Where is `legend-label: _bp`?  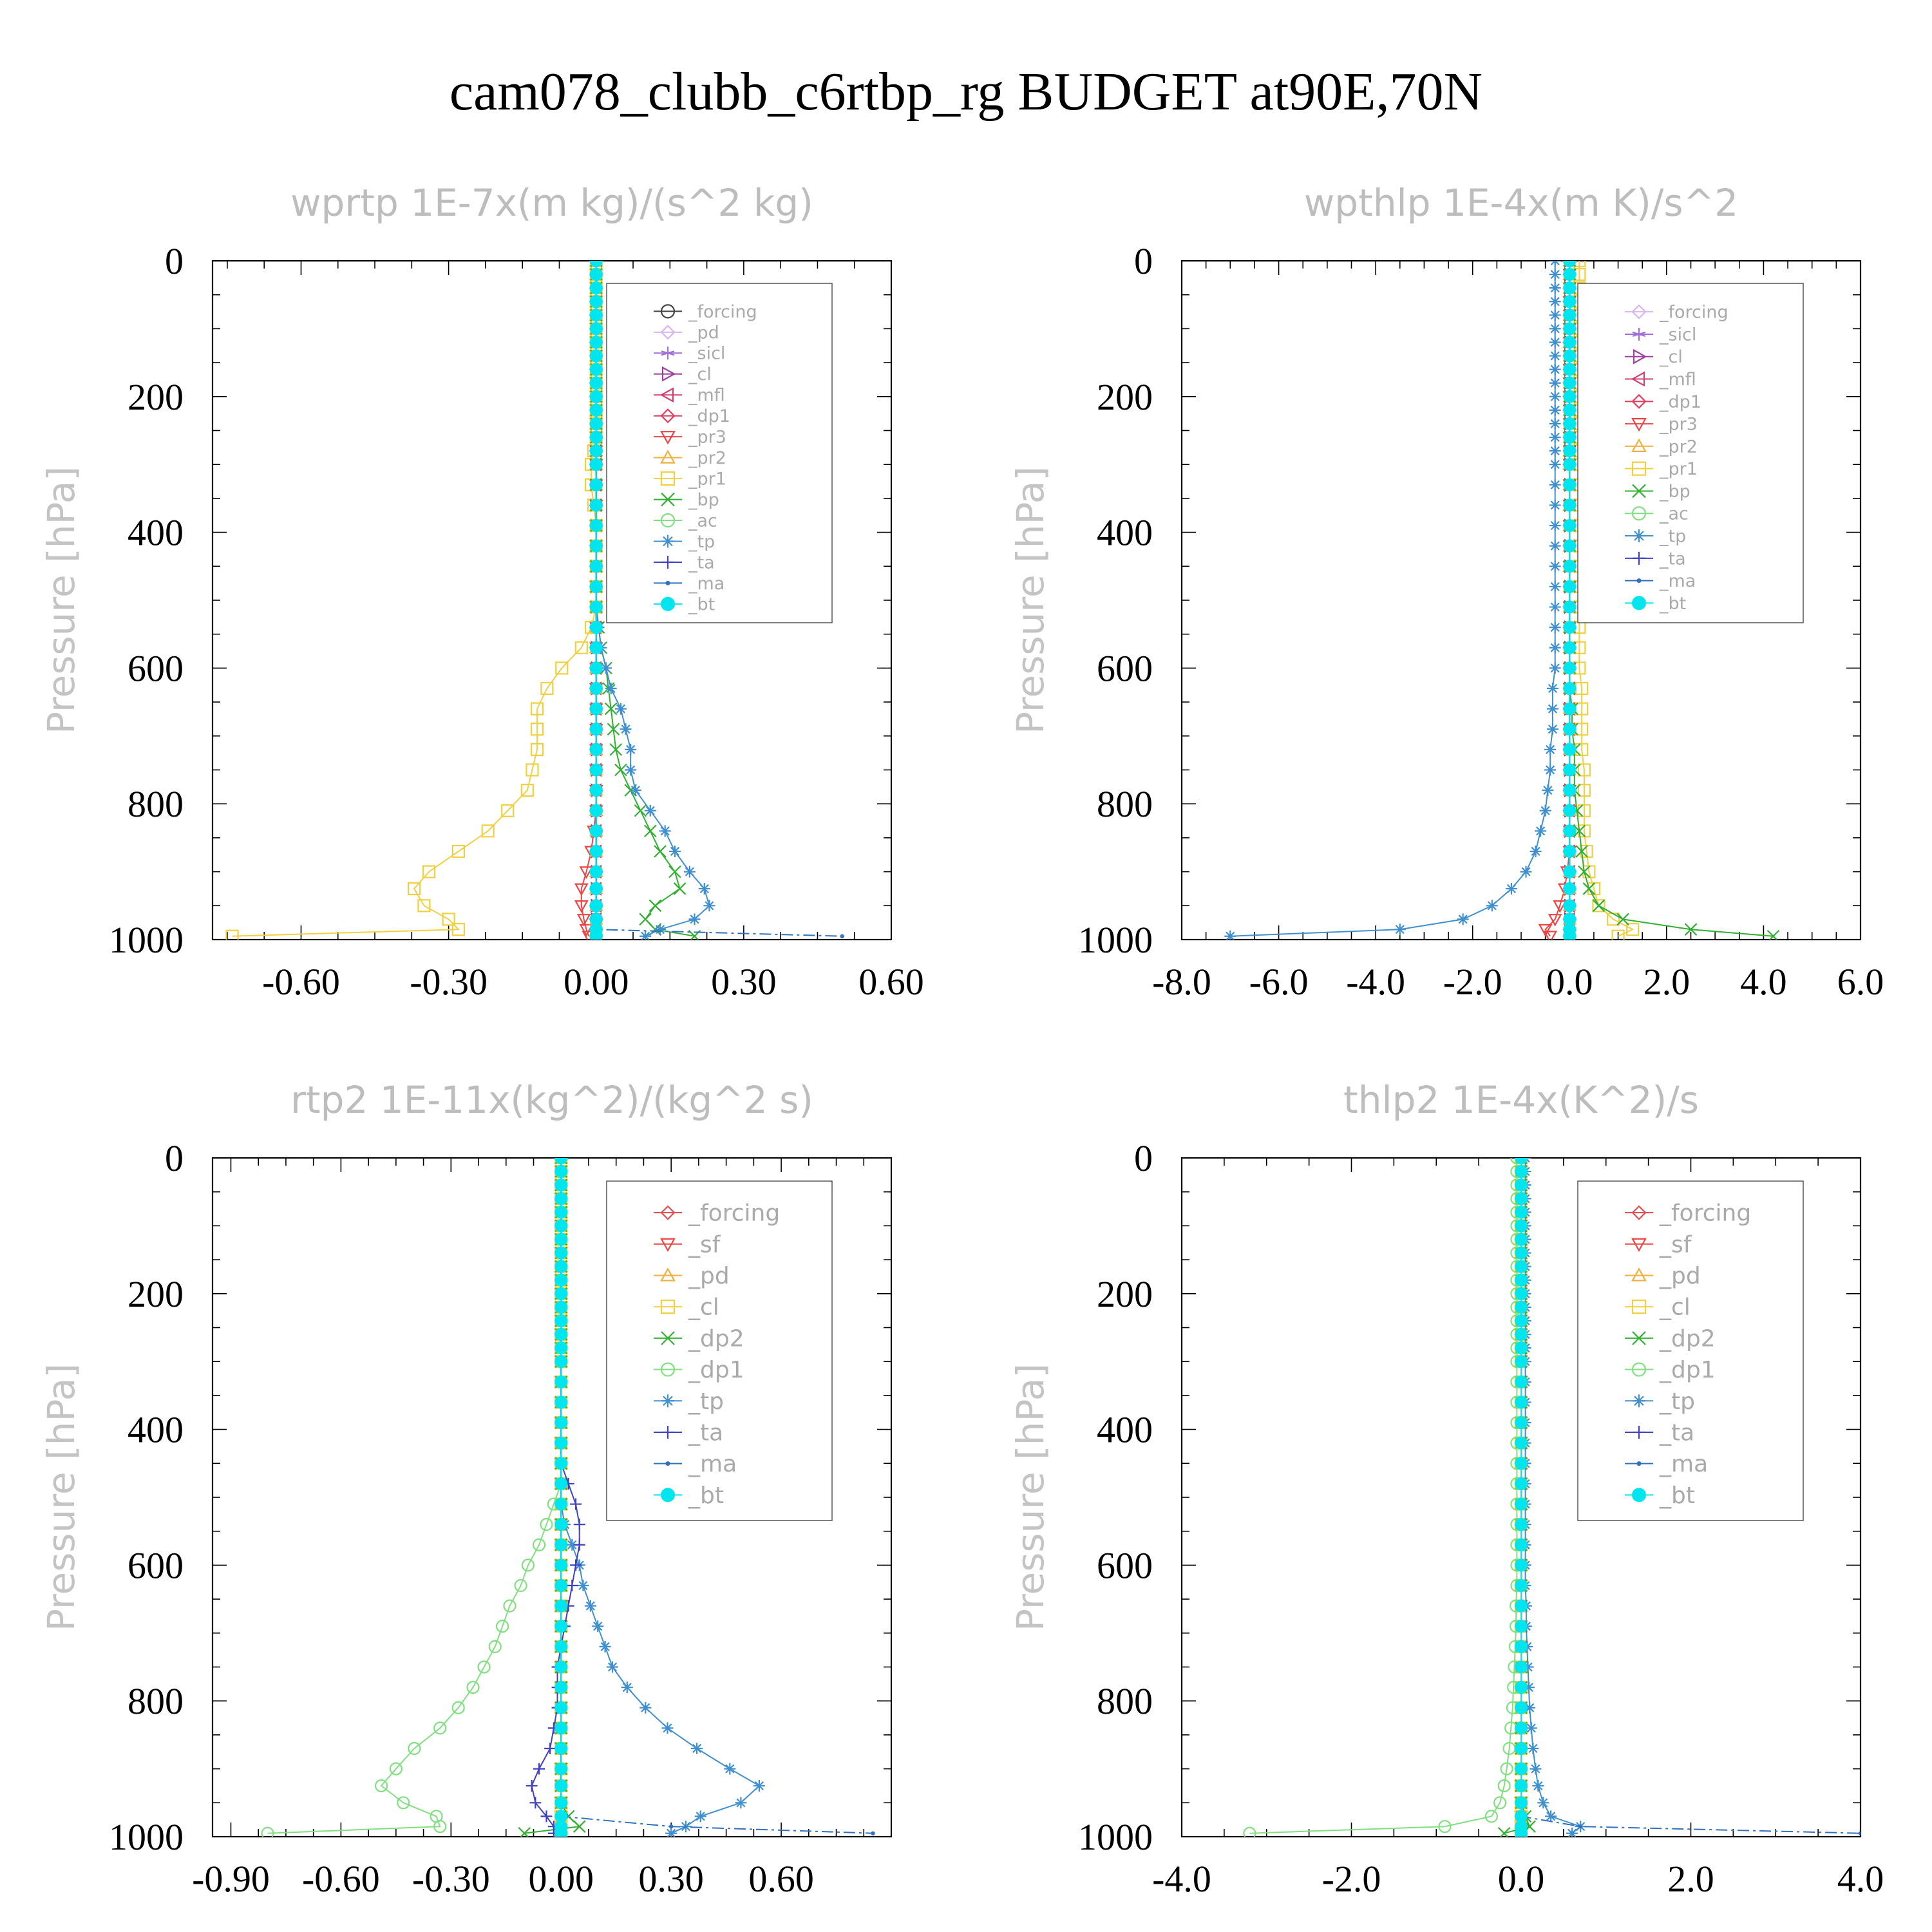 legend-label: _bp is located at coordinates (703, 500).